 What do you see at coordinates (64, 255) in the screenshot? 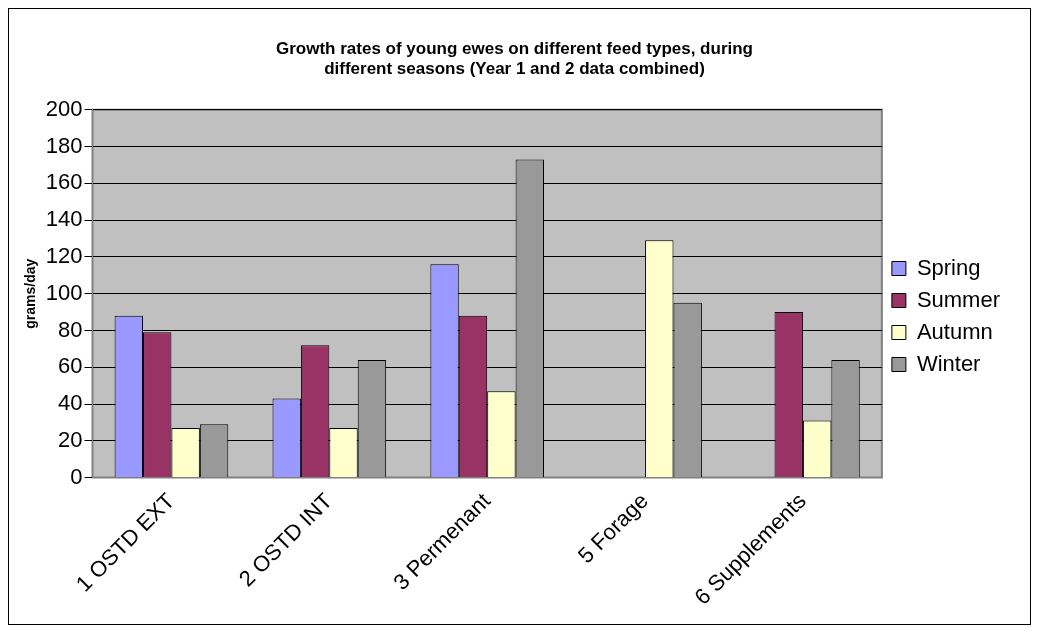
I see `y-tick-label: 120` at bounding box center [64, 255].